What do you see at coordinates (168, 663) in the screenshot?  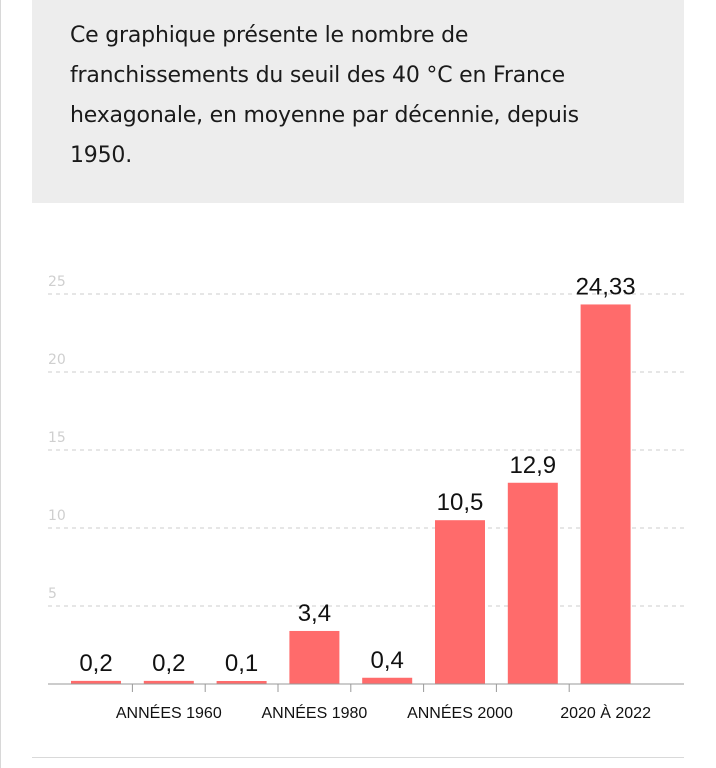 I see `data-label-1: 0,2` at bounding box center [168, 663].